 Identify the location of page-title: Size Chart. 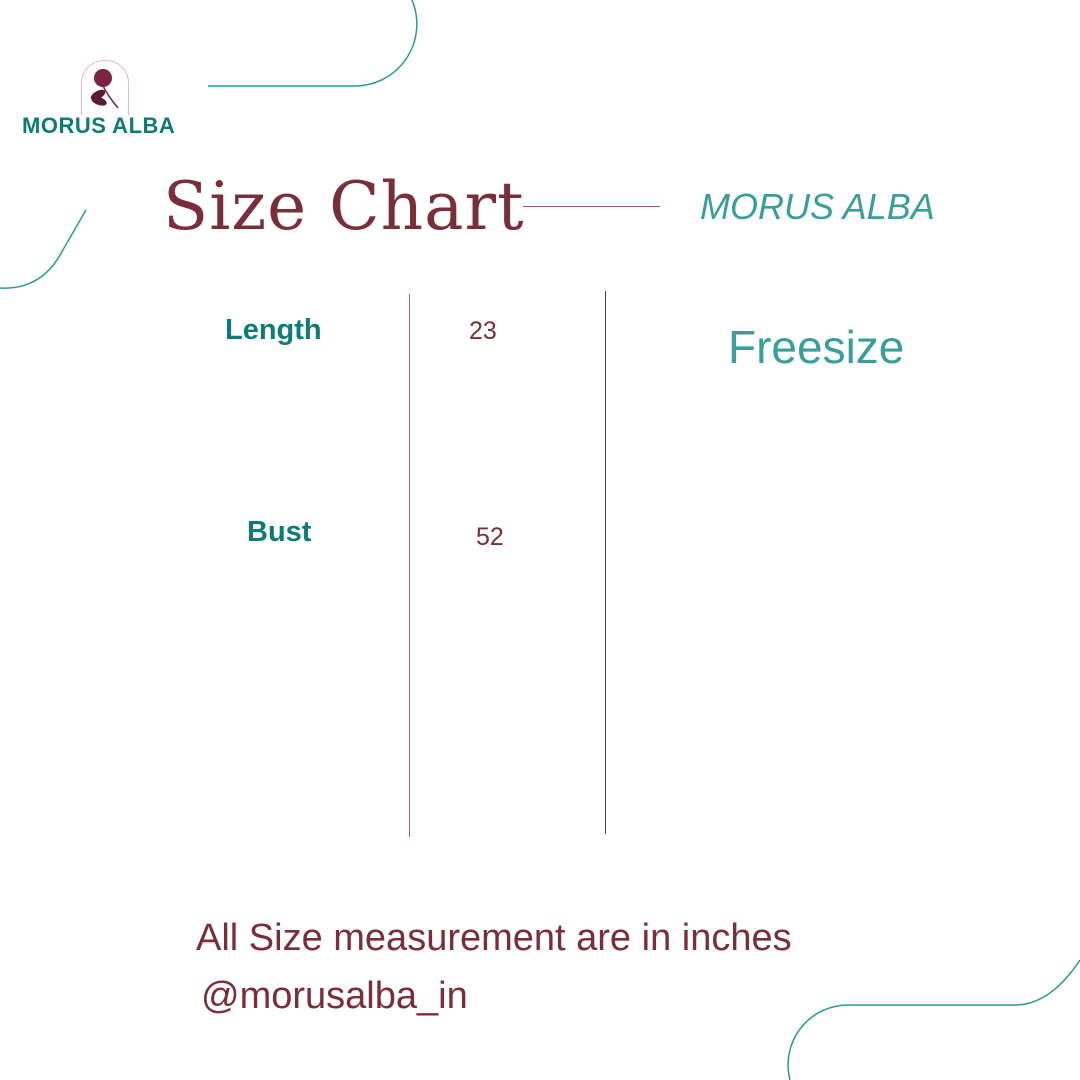
(344, 206).